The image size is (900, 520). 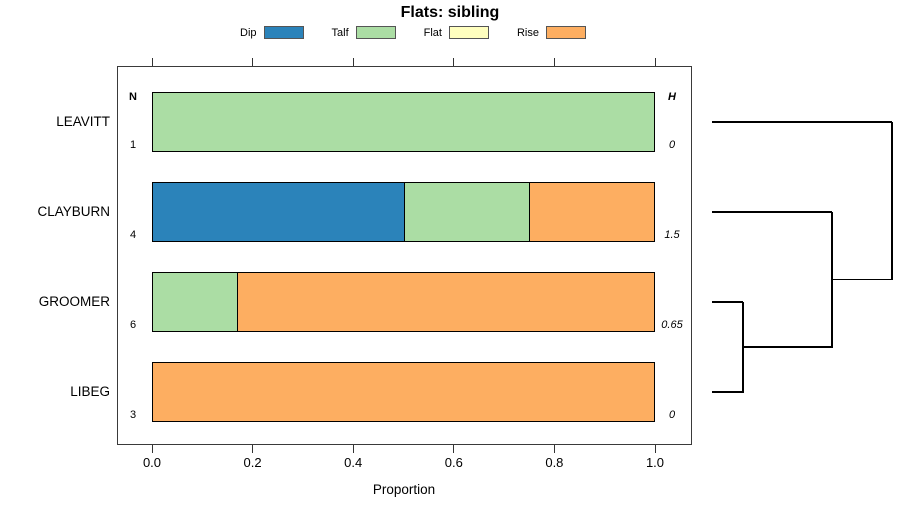 What do you see at coordinates (353, 462) in the screenshot?
I see `x-axis-tick-label: 0.4` at bounding box center [353, 462].